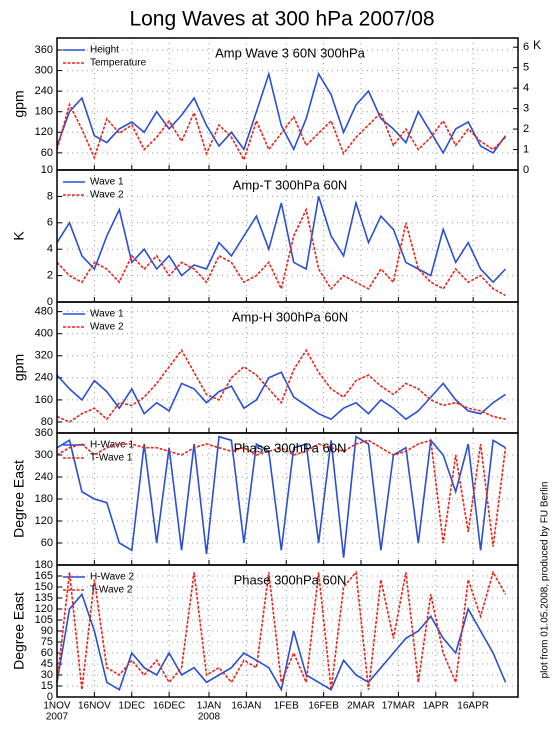  Describe the element at coordinates (57, 706) in the screenshot. I see `x-tick-label: 1NOV` at that location.